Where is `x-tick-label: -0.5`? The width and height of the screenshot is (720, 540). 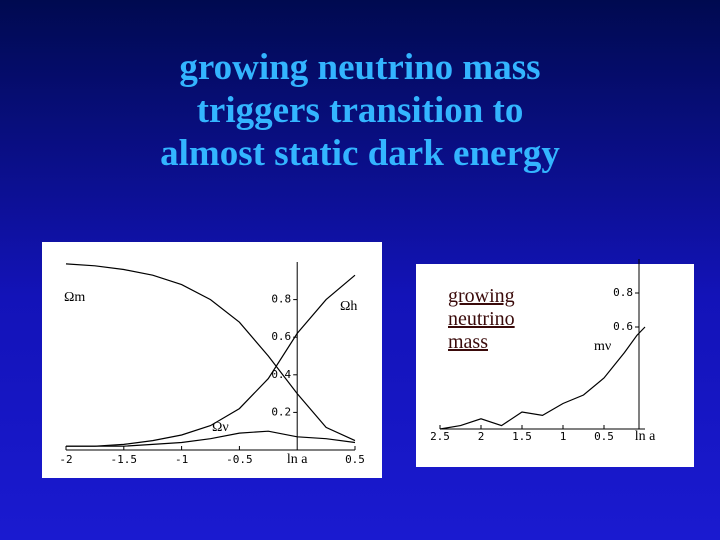 x-tick-label: -0.5 is located at coordinates (239, 459).